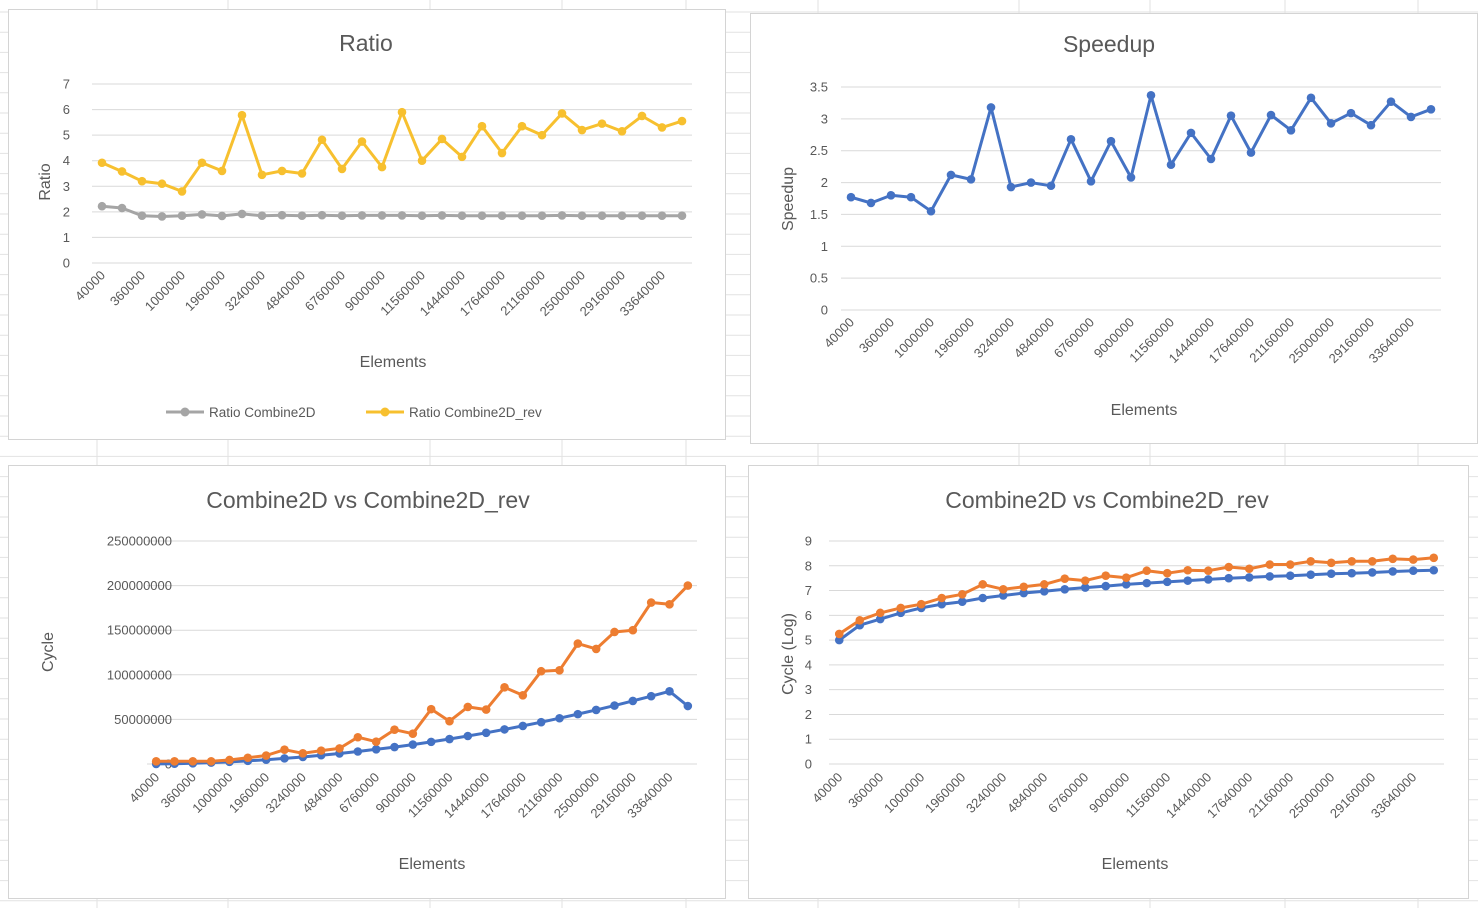 Image resolution: width=1478 pixels, height=908 pixels. What do you see at coordinates (819, 87) in the screenshot?
I see `y-tick-label: 3.5` at bounding box center [819, 87].